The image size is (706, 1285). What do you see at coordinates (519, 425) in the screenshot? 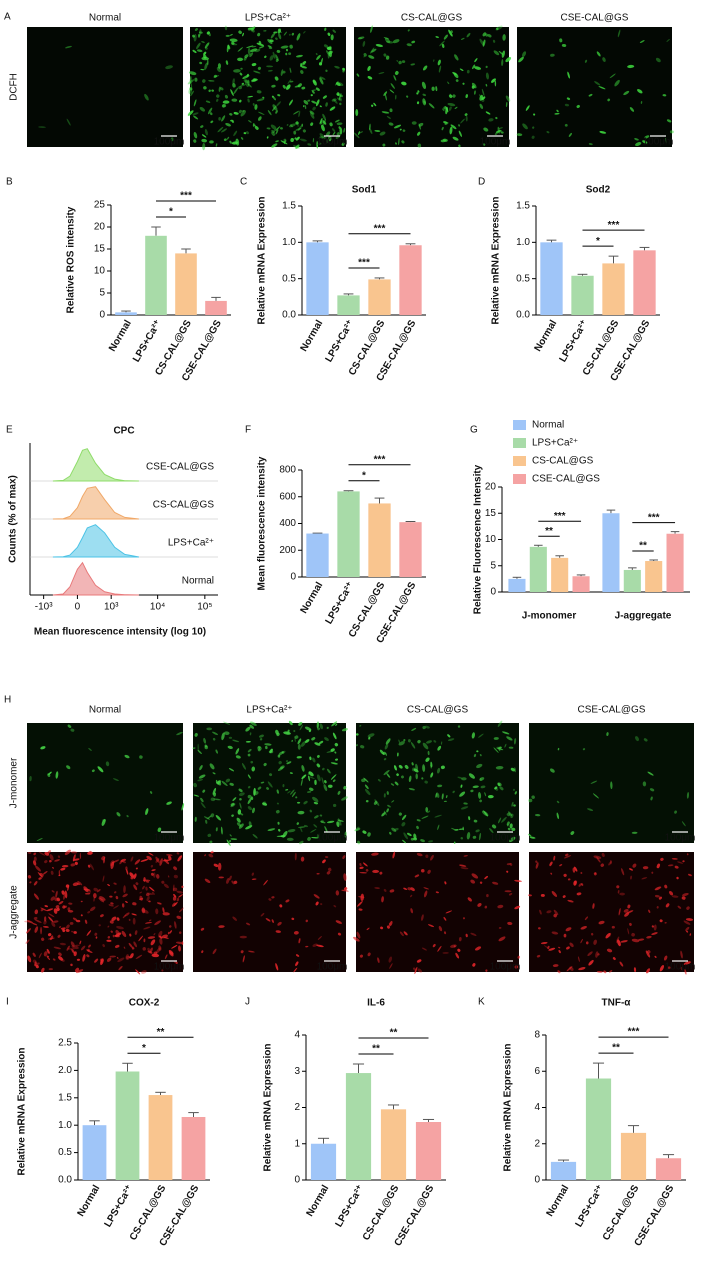
I see `legend-swatch` at bounding box center [519, 425].